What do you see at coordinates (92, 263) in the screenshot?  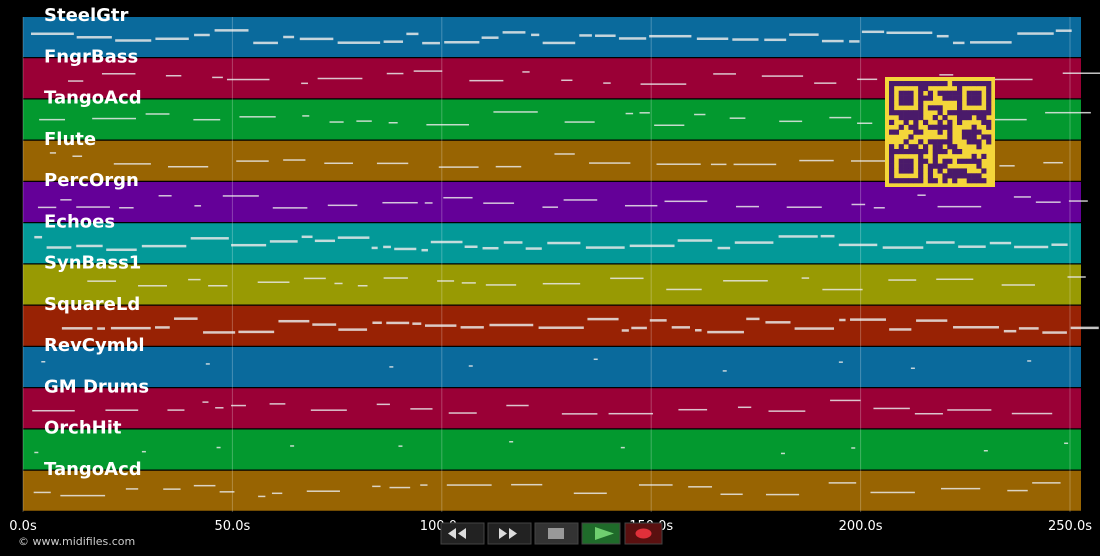 I see `track-label: SynBass1` at bounding box center [92, 263].